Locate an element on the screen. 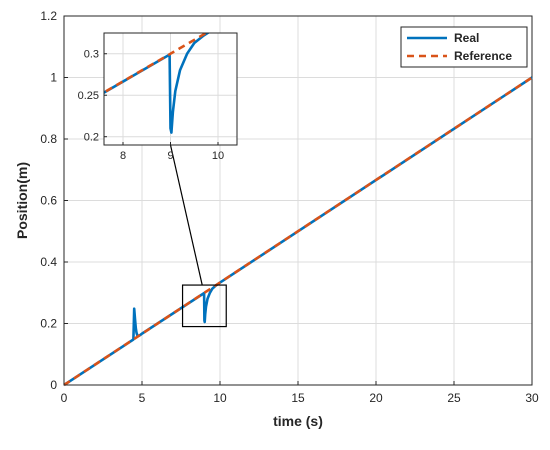  y-tick-label: 0.6 is located at coordinates (48, 201).